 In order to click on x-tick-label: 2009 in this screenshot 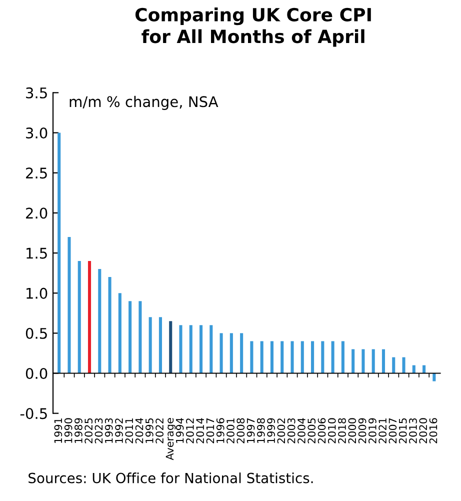, I will do `click(362, 431)`.